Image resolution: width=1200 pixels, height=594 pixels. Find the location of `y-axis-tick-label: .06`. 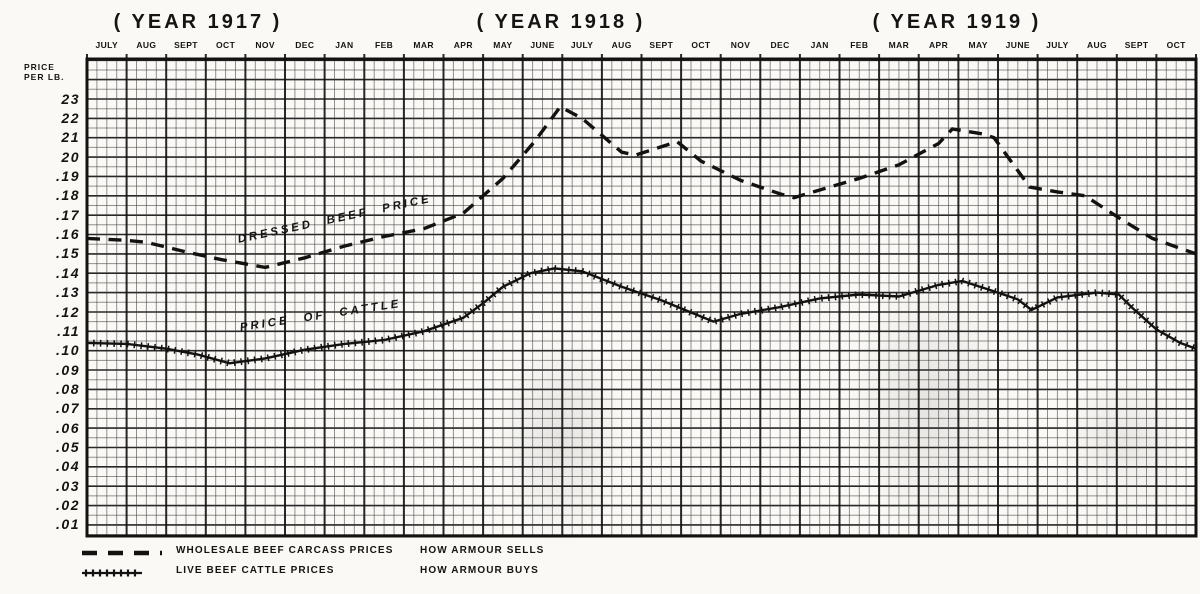

y-axis-tick-label: .06 is located at coordinates (68, 427).